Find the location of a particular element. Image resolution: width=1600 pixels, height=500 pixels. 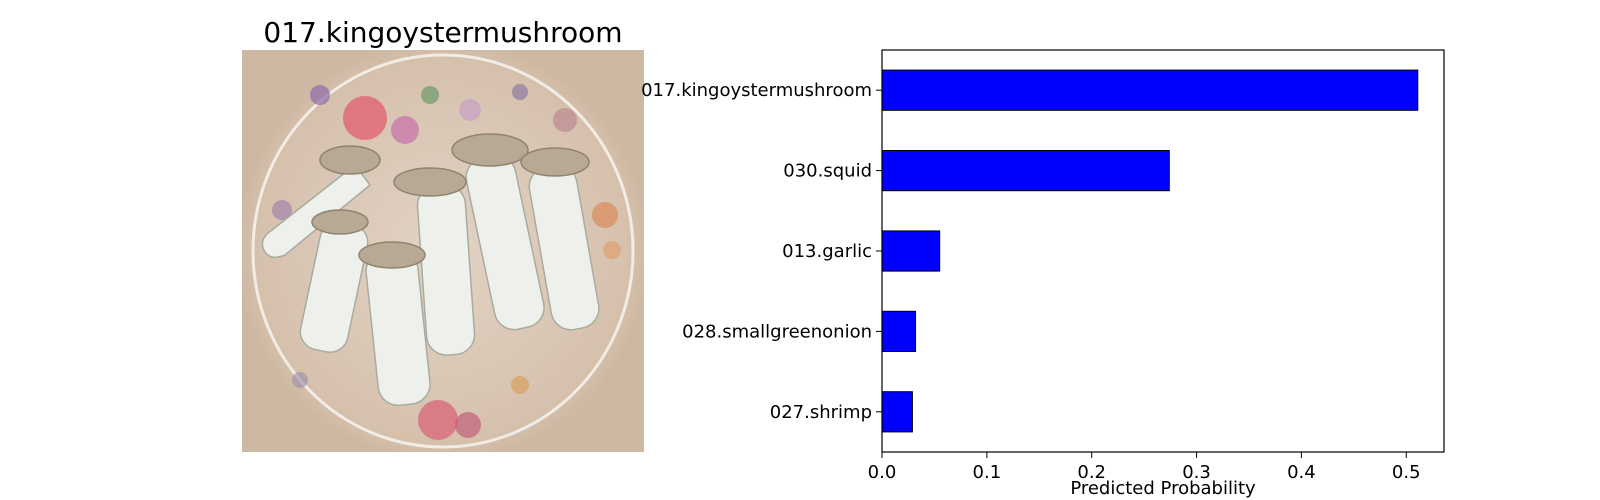

x-tick-label: 0.1 is located at coordinates (987, 472).